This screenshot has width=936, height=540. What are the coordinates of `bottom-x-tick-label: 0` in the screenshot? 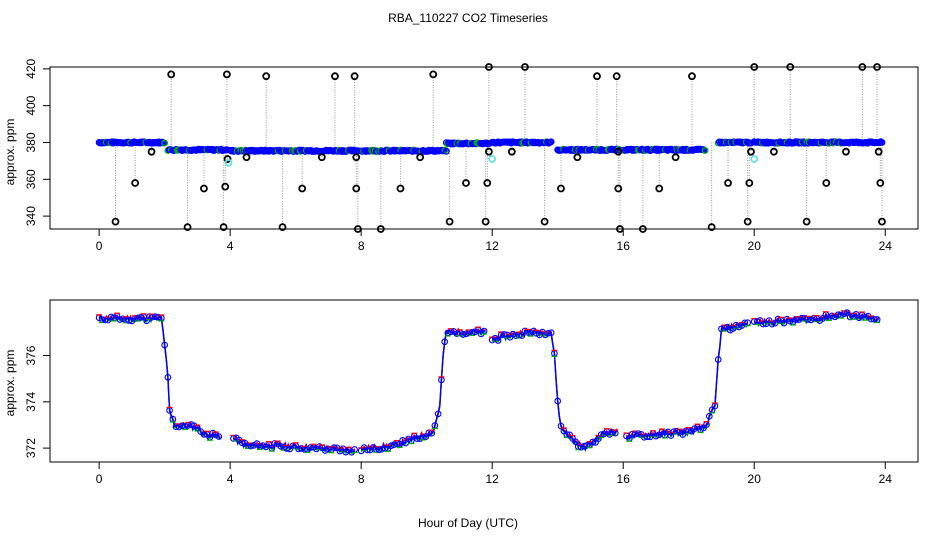 It's located at (99, 479).